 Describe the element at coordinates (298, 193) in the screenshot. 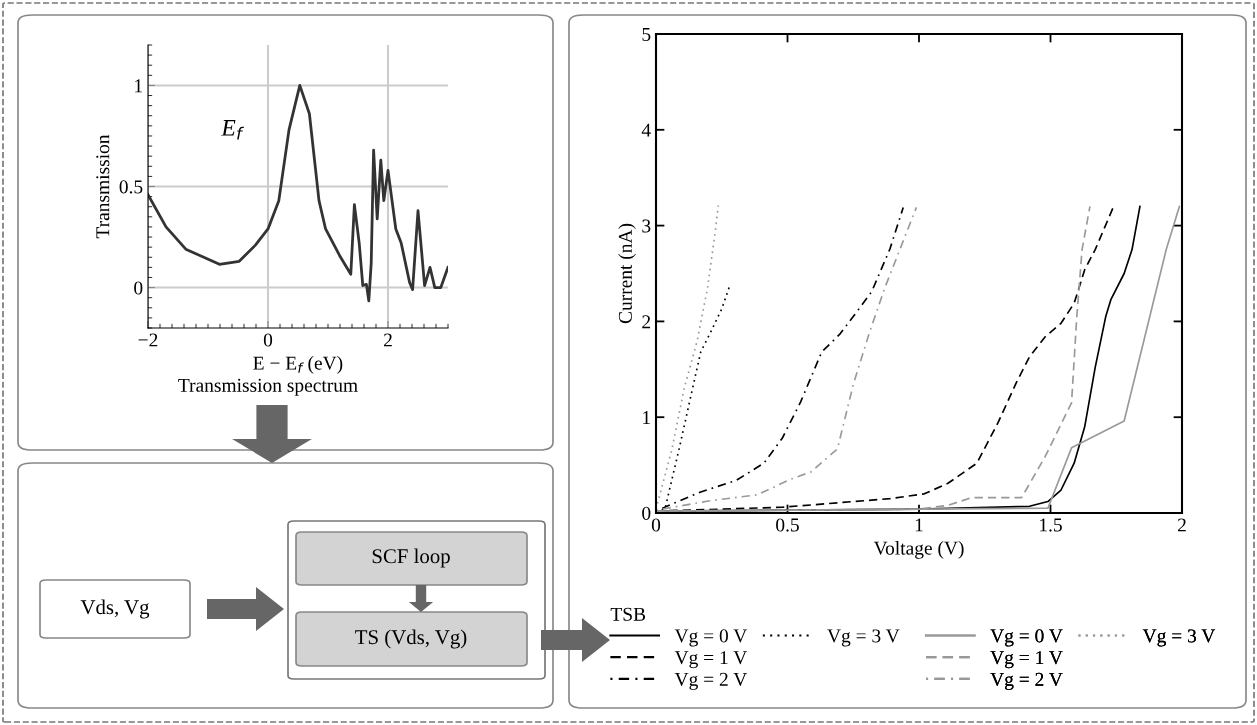

I see `line-series` at that location.